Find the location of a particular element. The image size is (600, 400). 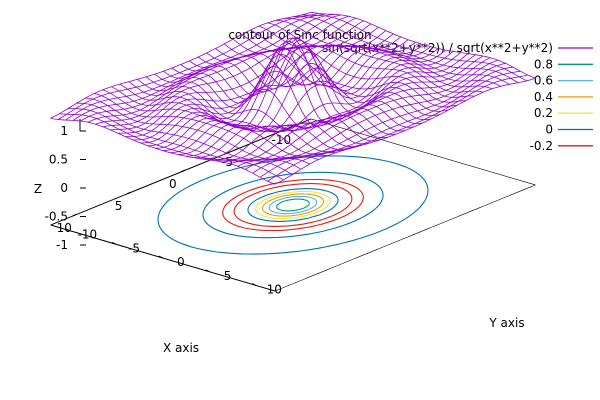

z-tick-label: 0 is located at coordinates (64, 188).